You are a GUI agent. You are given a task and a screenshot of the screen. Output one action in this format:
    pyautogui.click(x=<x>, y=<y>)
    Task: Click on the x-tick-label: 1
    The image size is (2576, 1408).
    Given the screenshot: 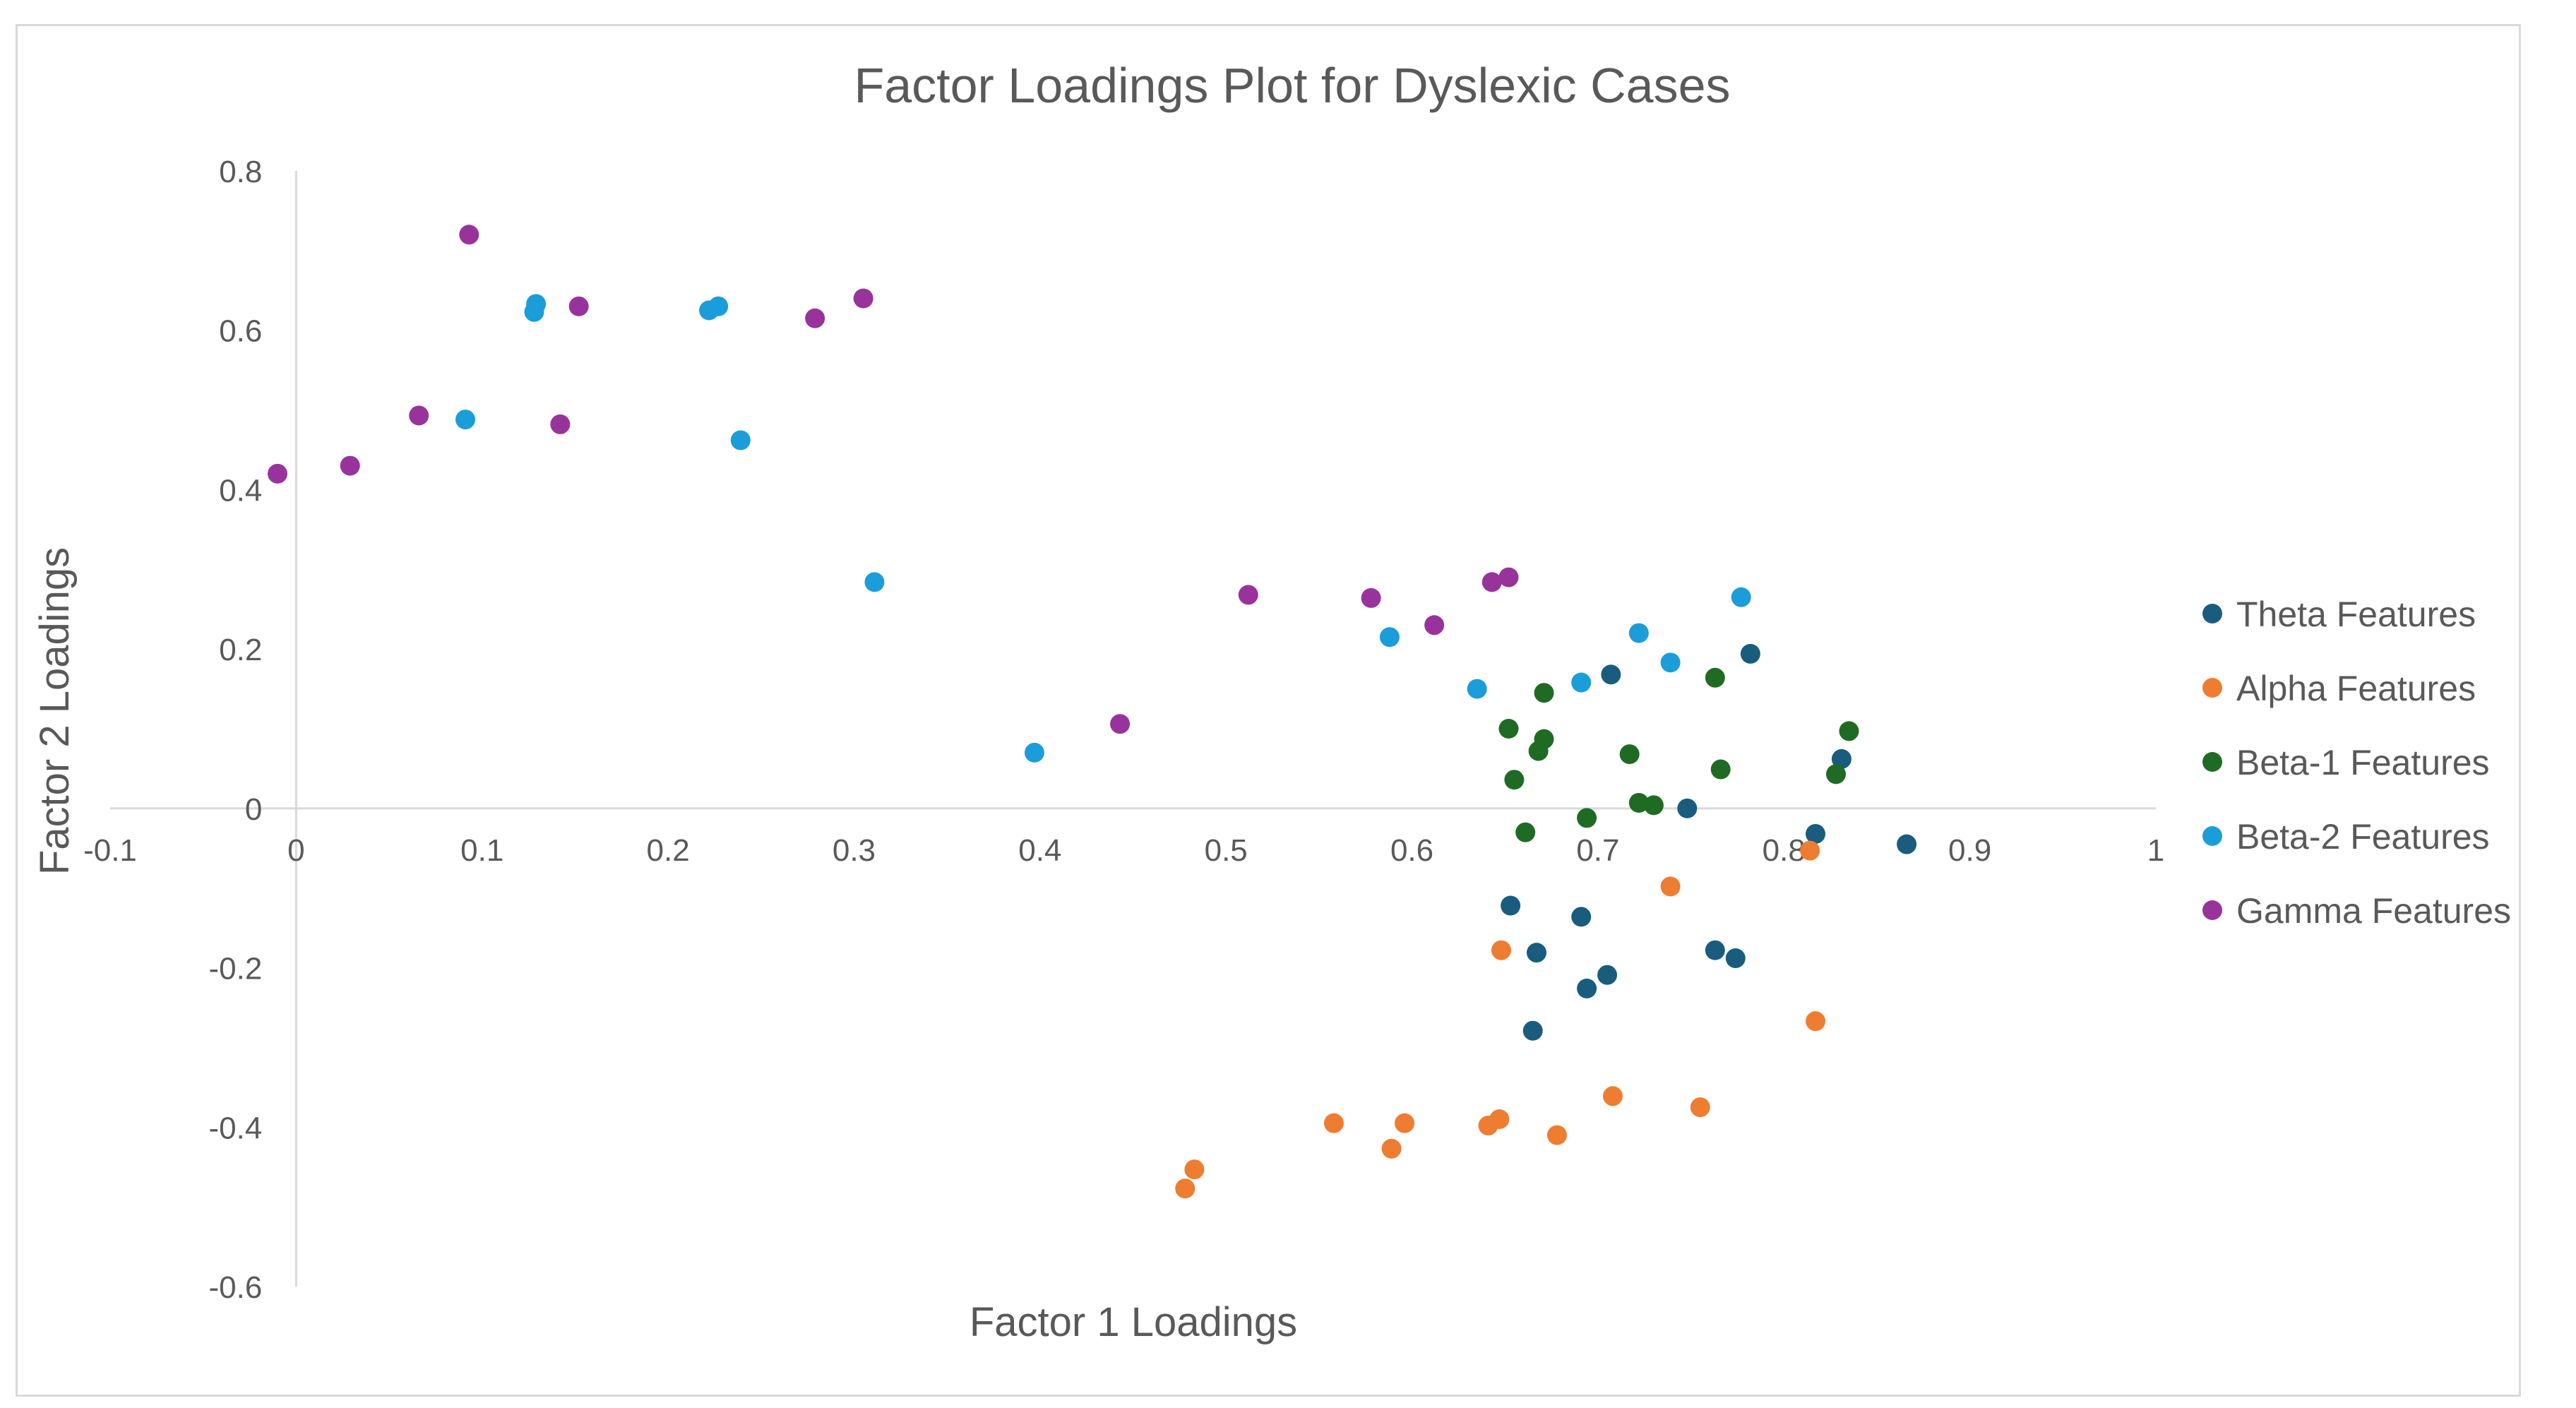 What is the action you would take?
    pyautogui.click(x=2155, y=851)
    